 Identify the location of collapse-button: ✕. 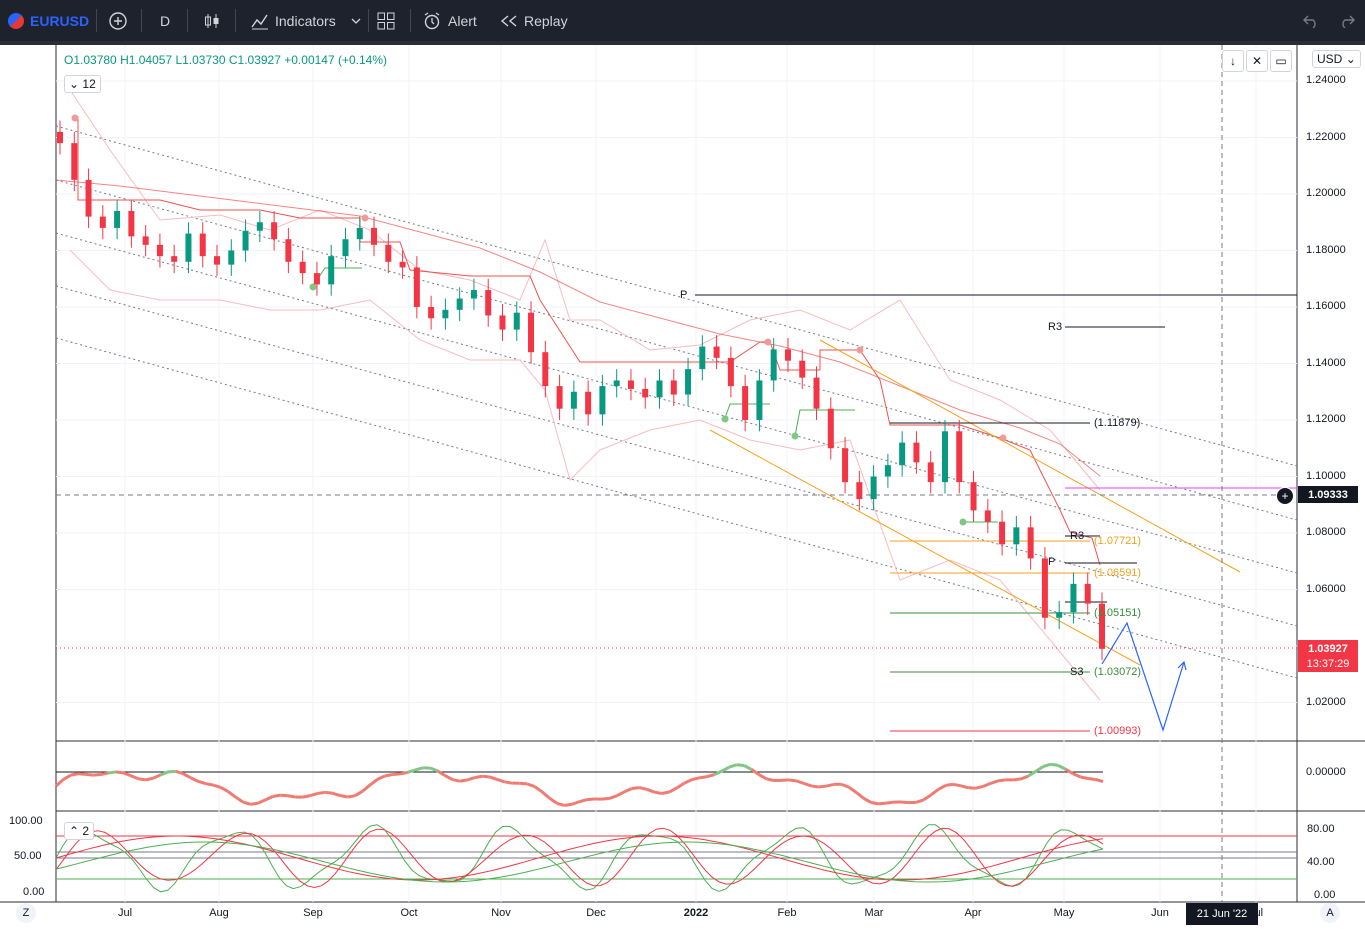
(1257, 61).